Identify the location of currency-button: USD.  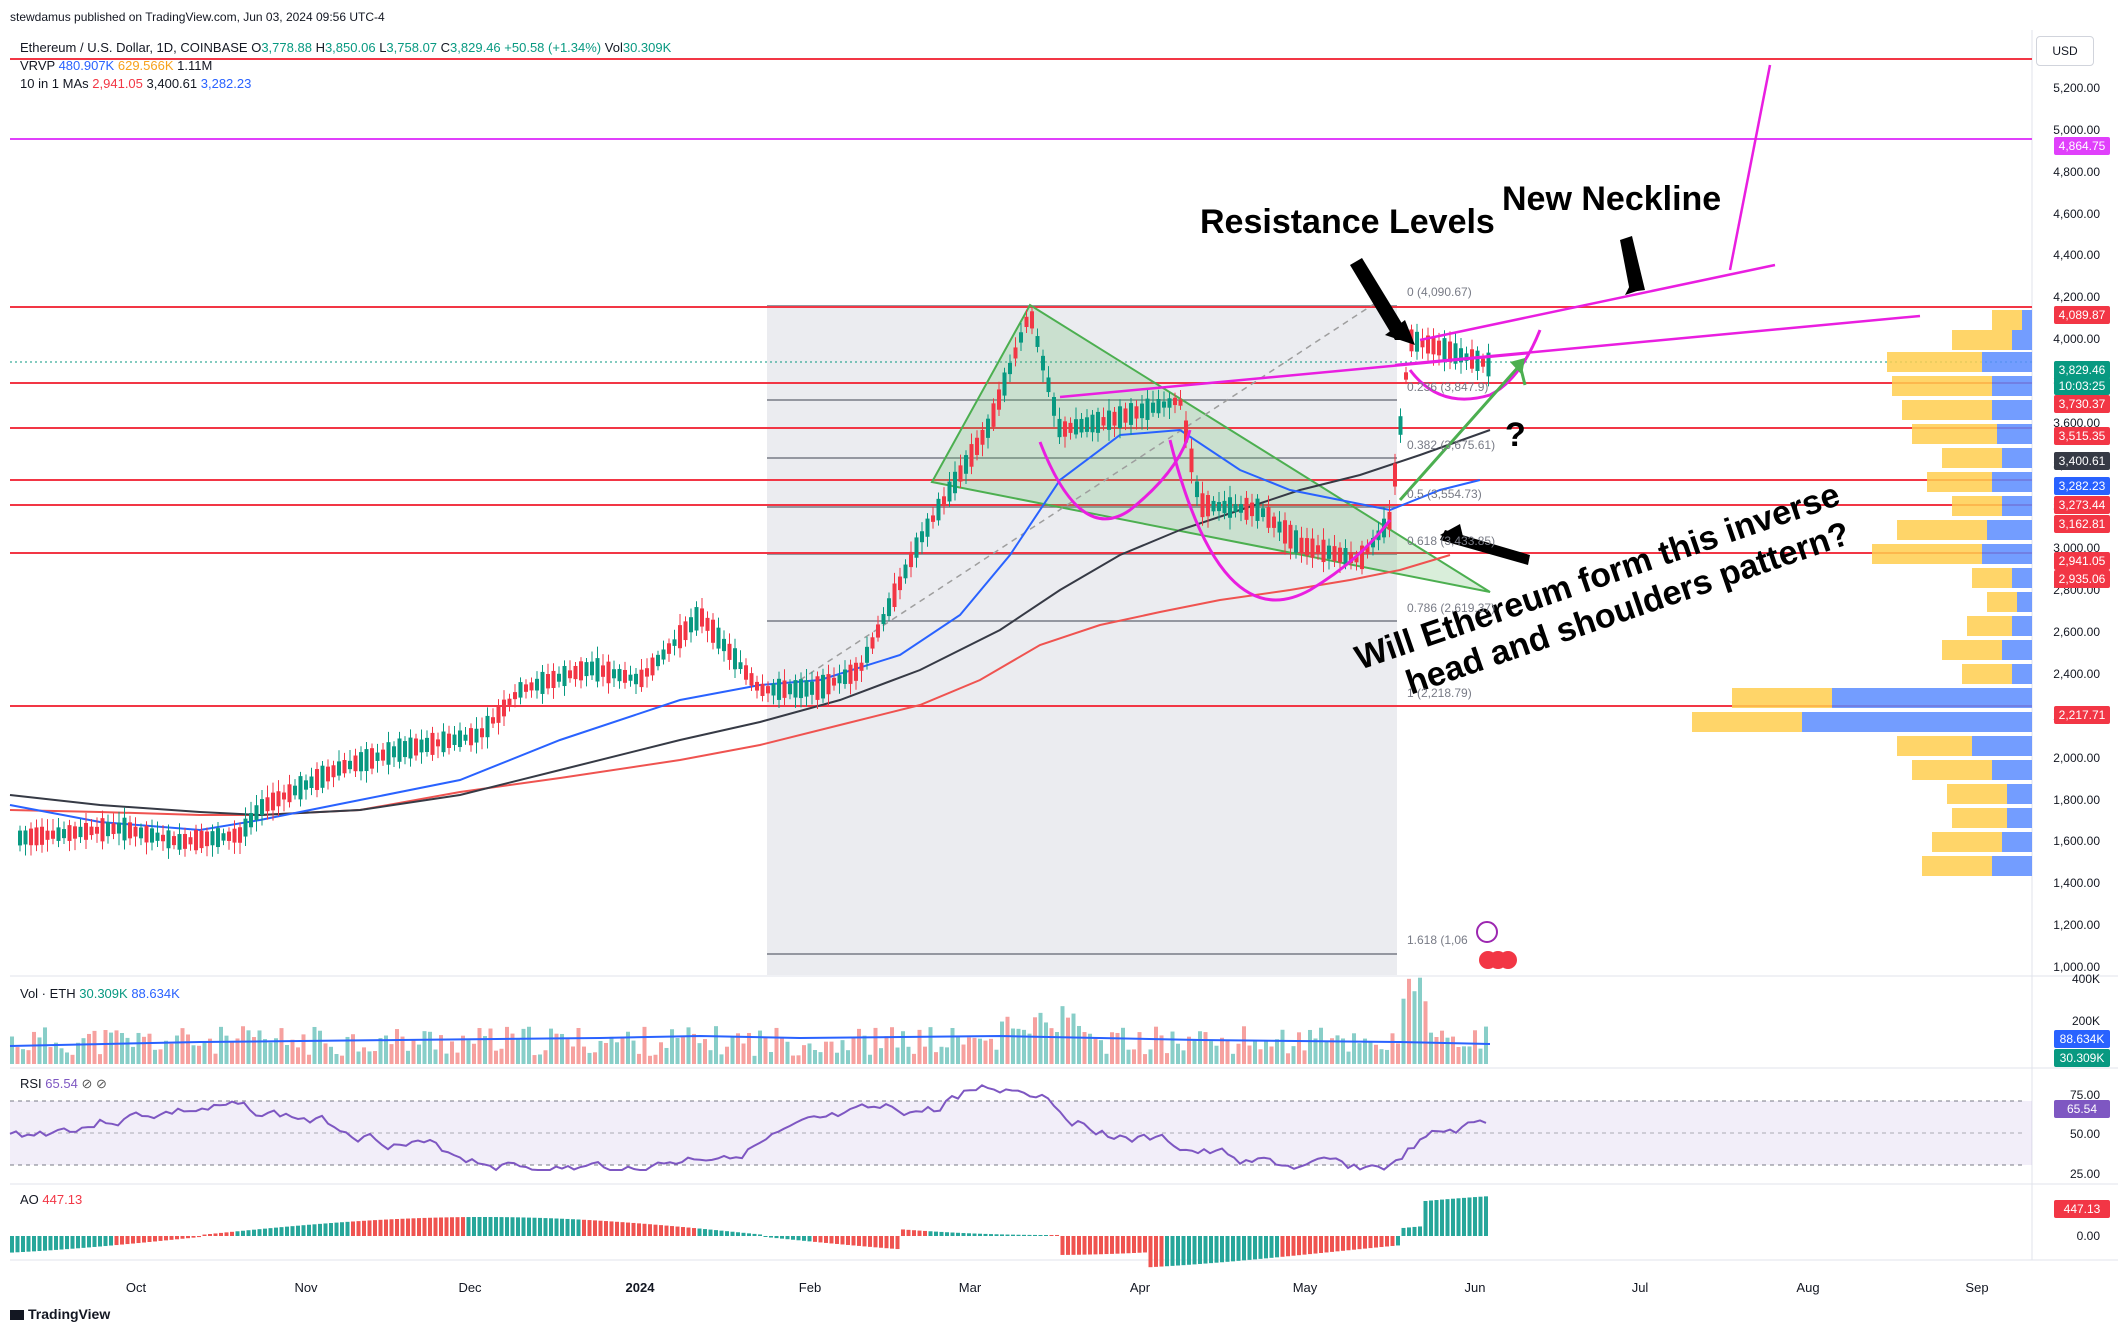
(2065, 51).